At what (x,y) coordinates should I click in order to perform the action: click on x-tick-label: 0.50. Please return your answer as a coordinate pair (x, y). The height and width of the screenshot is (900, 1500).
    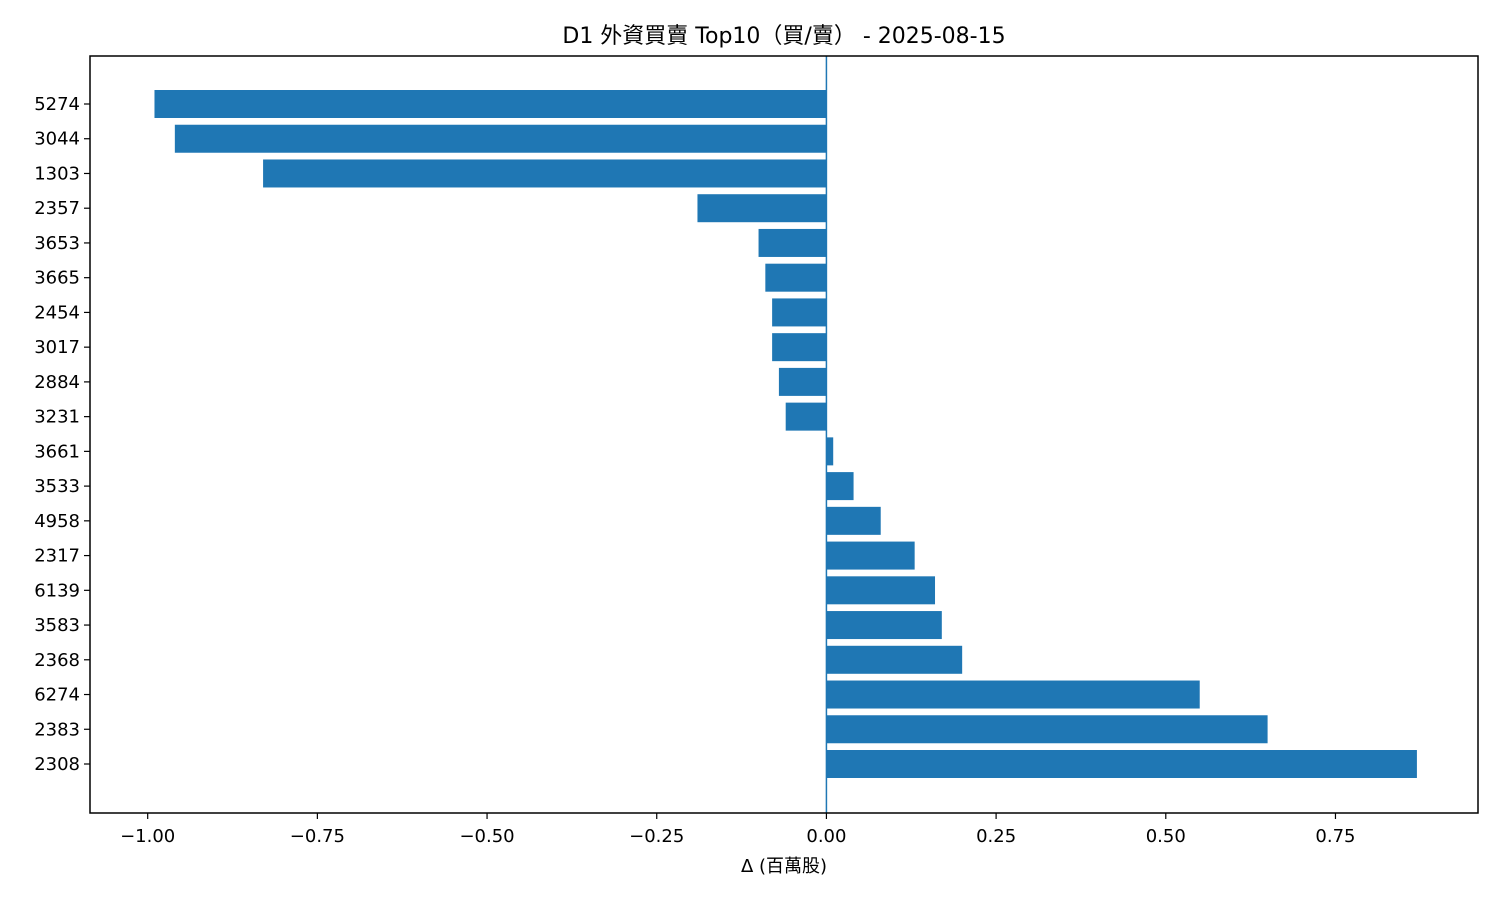
    Looking at the image, I should click on (1166, 836).